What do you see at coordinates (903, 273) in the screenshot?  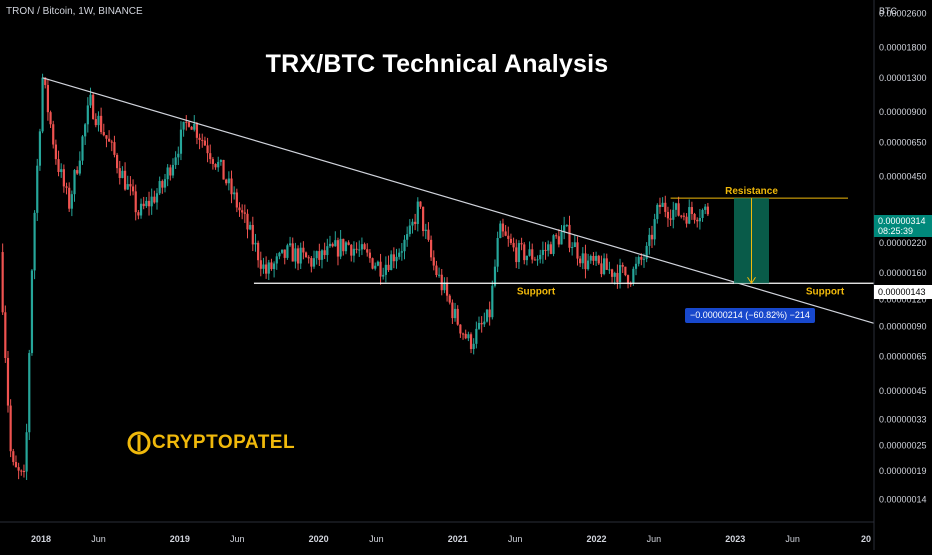 I see `price-tick-label: 0.00000160` at bounding box center [903, 273].